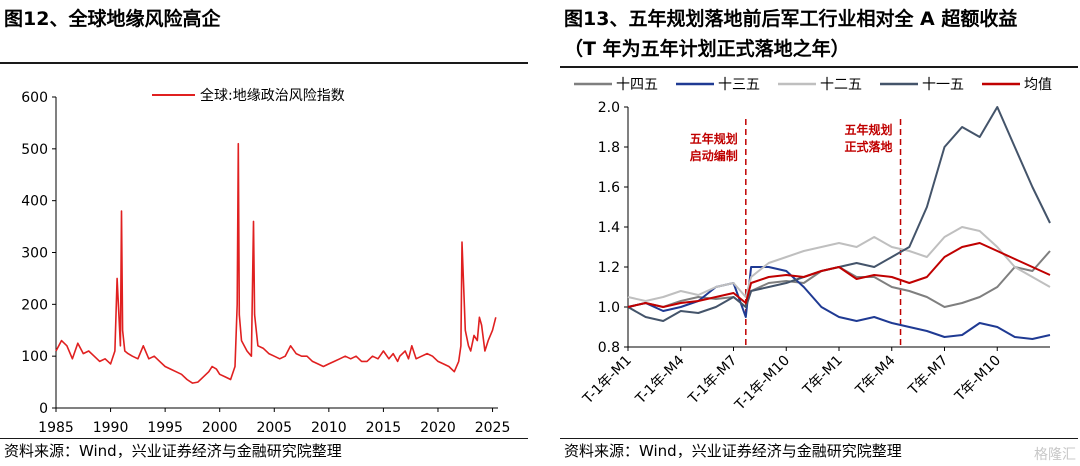  Describe the element at coordinates (165, 428) in the screenshot. I see `x-tick-label: 1995` at that location.